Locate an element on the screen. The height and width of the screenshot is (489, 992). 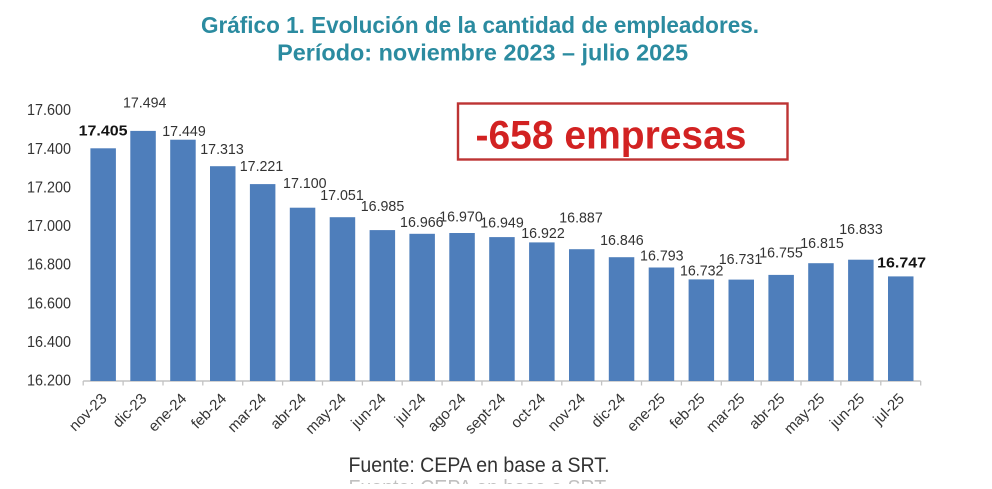
svg-text: 16.793 is located at coordinates (662, 255).